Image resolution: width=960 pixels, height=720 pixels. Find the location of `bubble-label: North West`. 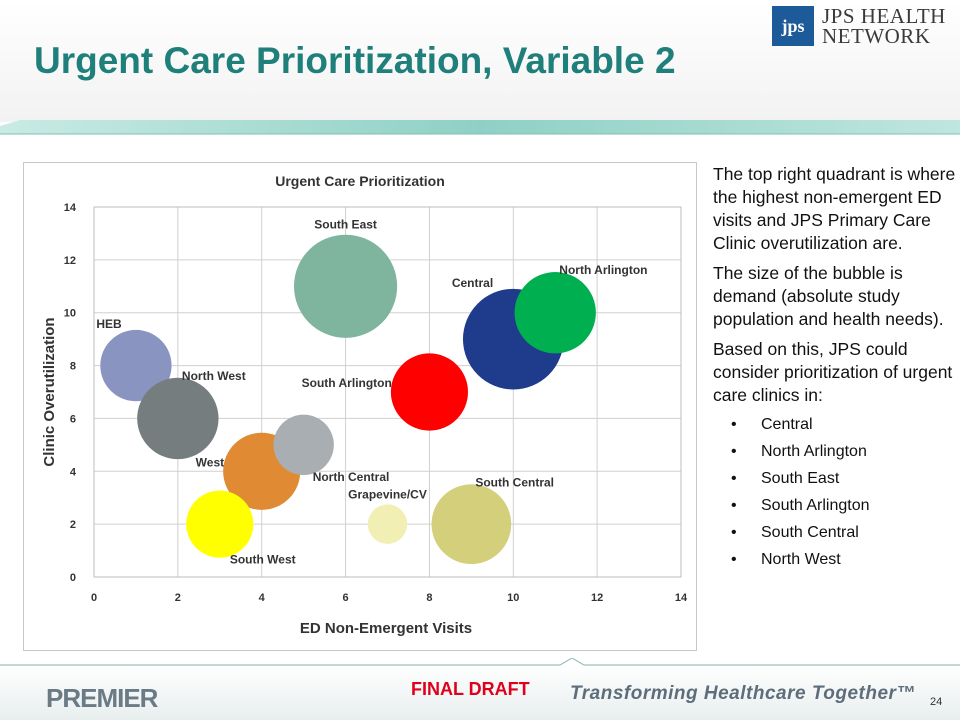

bubble-label: North West is located at coordinates (214, 376).